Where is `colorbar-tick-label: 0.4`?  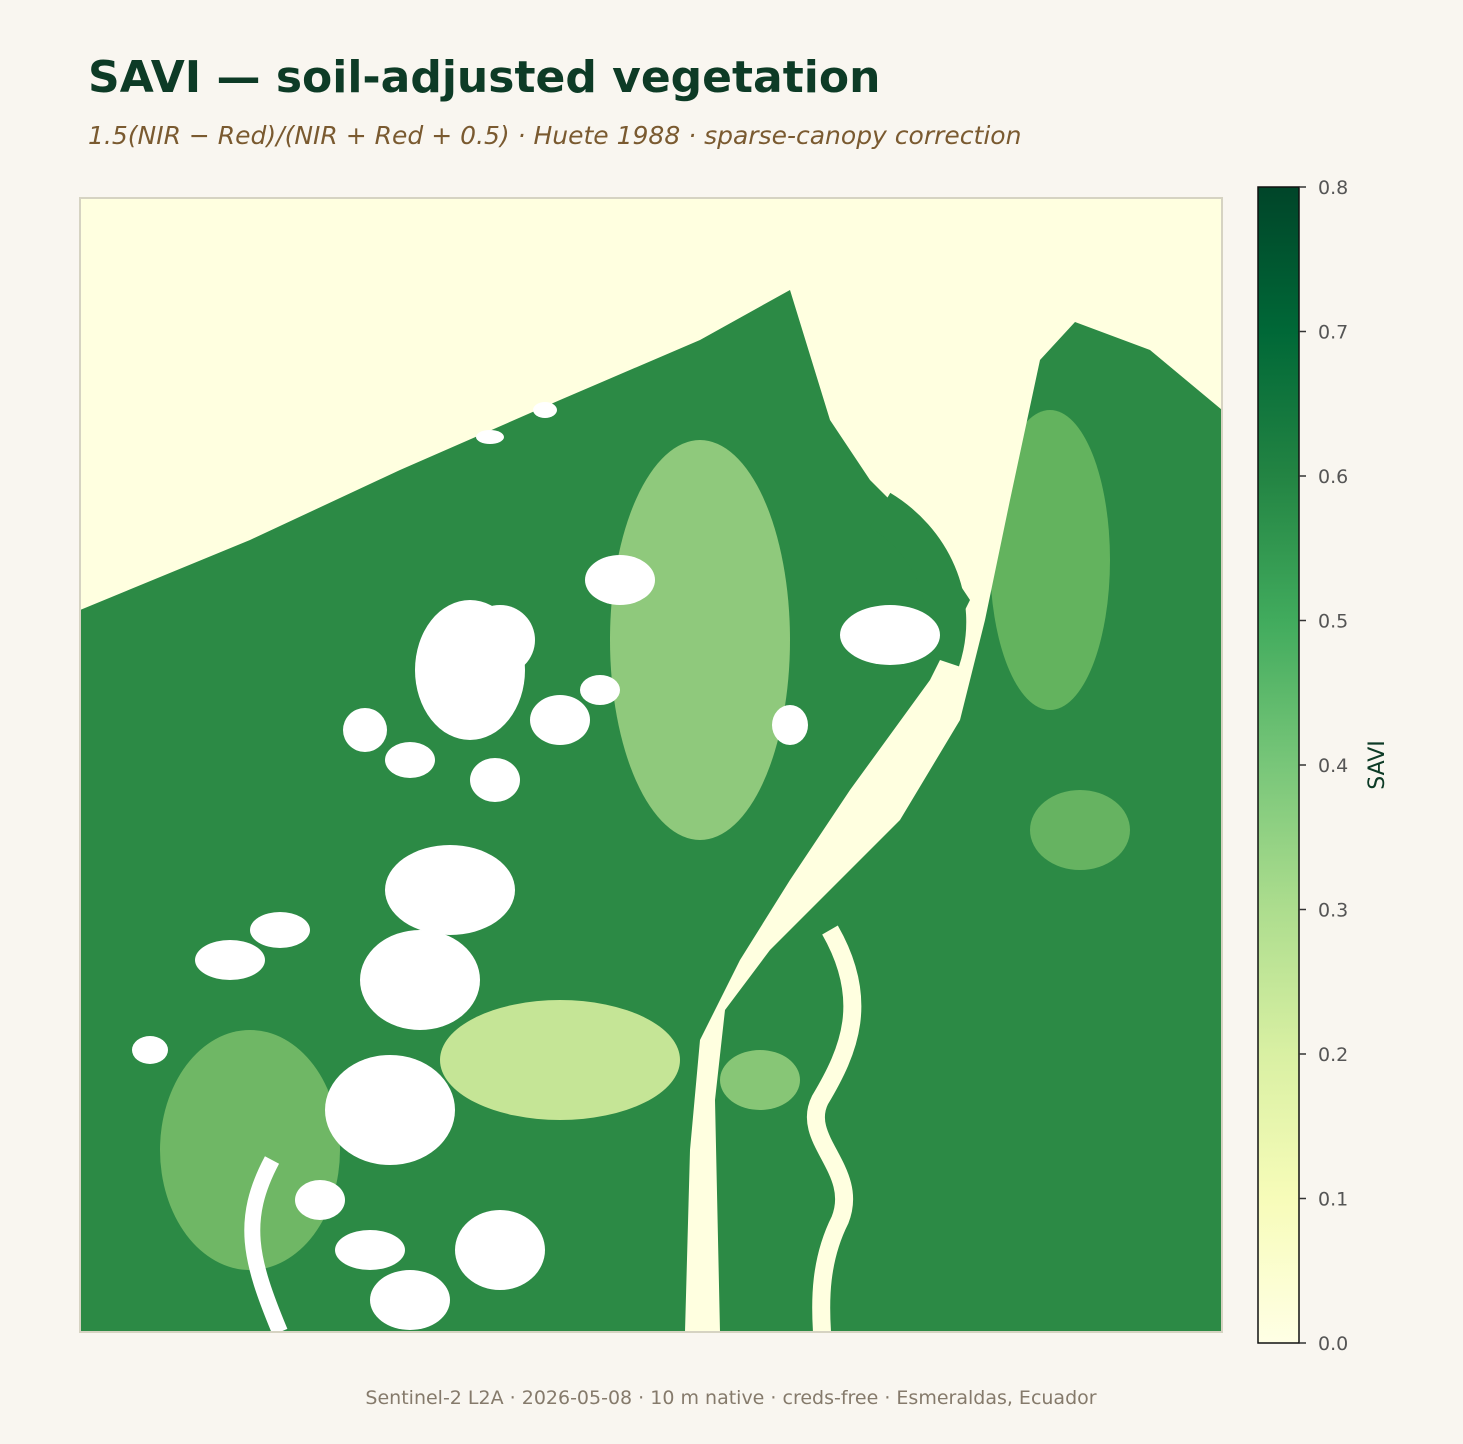 colorbar-tick-label: 0.4 is located at coordinates (1333, 766).